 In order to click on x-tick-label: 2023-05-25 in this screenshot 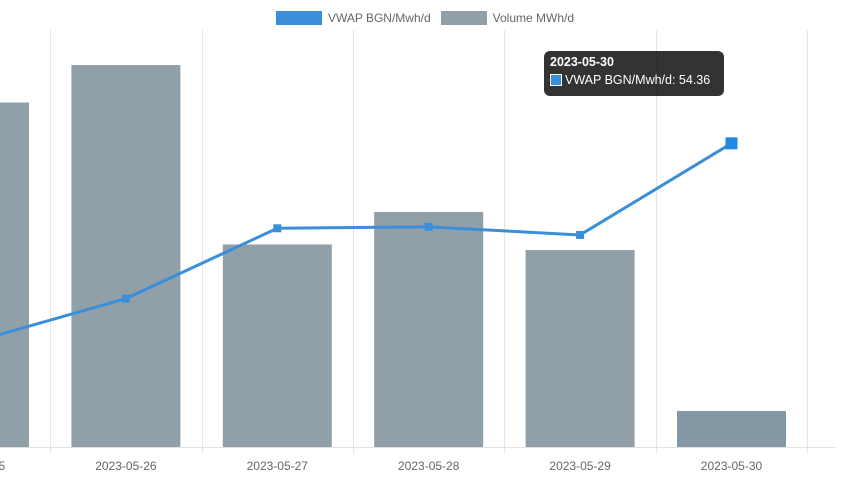, I will do `click(3, 466)`.